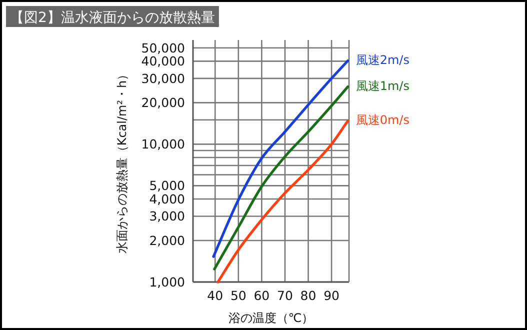 The height and width of the screenshot is (330, 527). I want to click on y-tick-label: 30,000, so click(163, 78).